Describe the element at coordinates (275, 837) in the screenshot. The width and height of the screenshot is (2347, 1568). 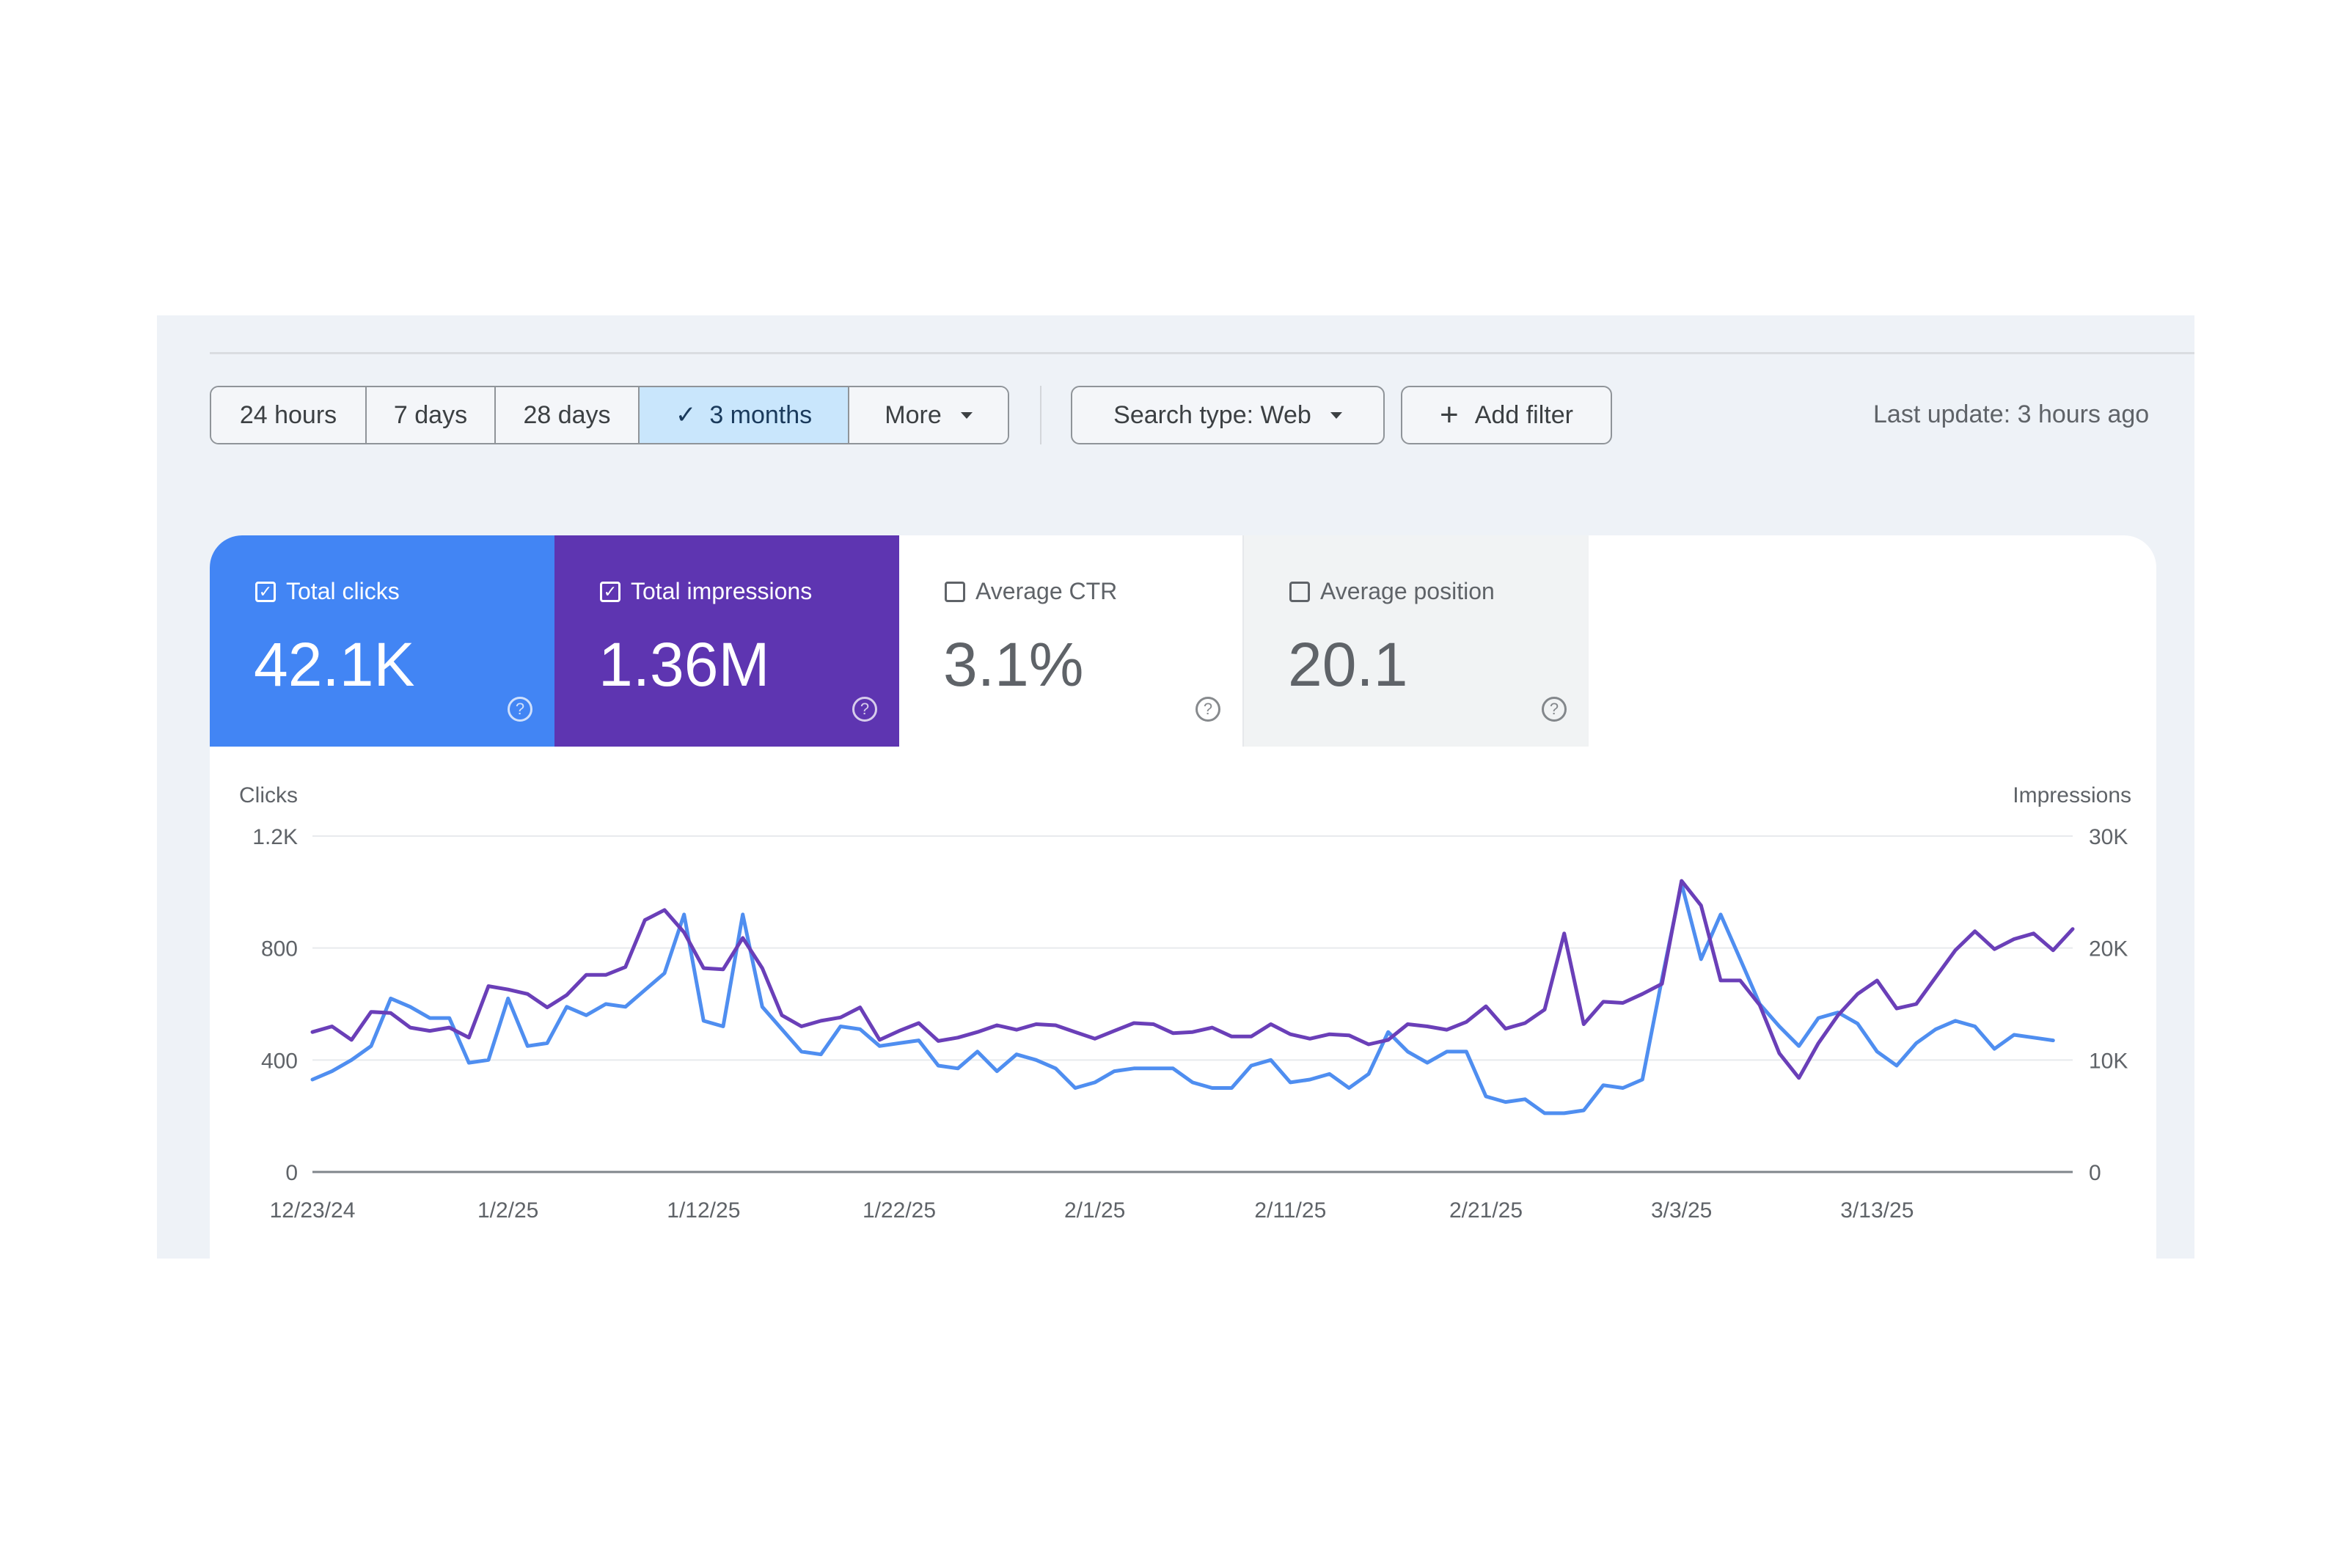
I see `y-left-tick-label: 1.2K` at that location.